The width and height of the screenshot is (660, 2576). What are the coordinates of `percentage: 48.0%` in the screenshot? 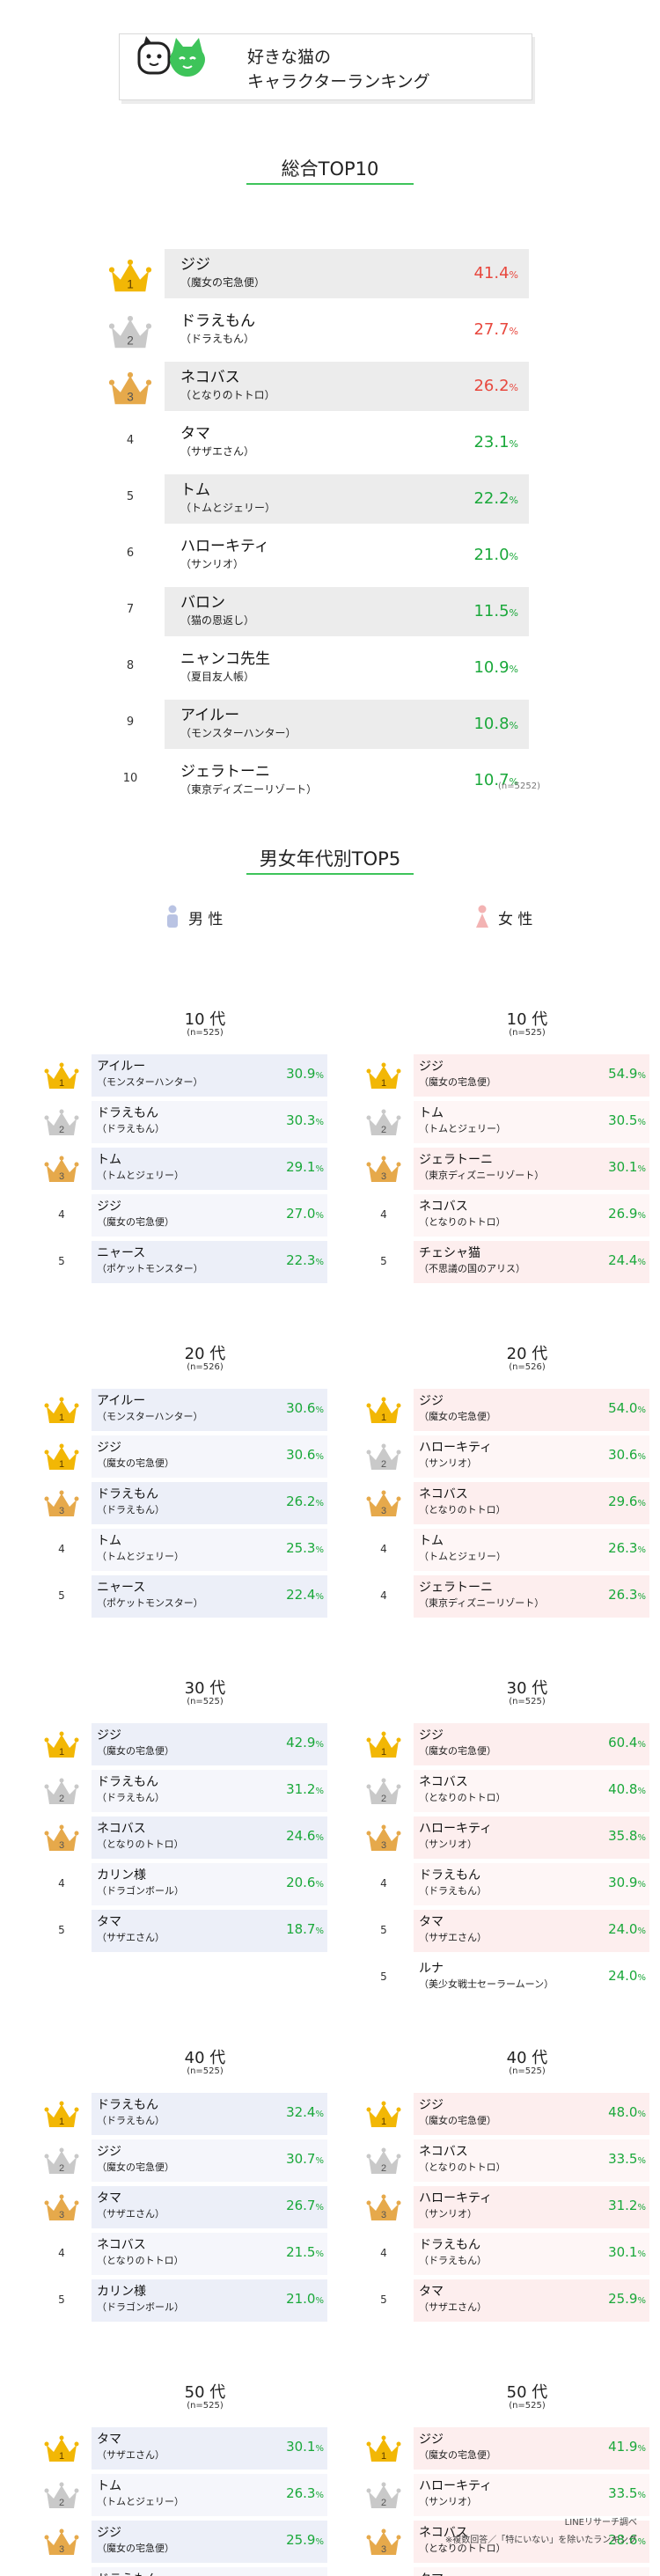 It's located at (625, 2112).